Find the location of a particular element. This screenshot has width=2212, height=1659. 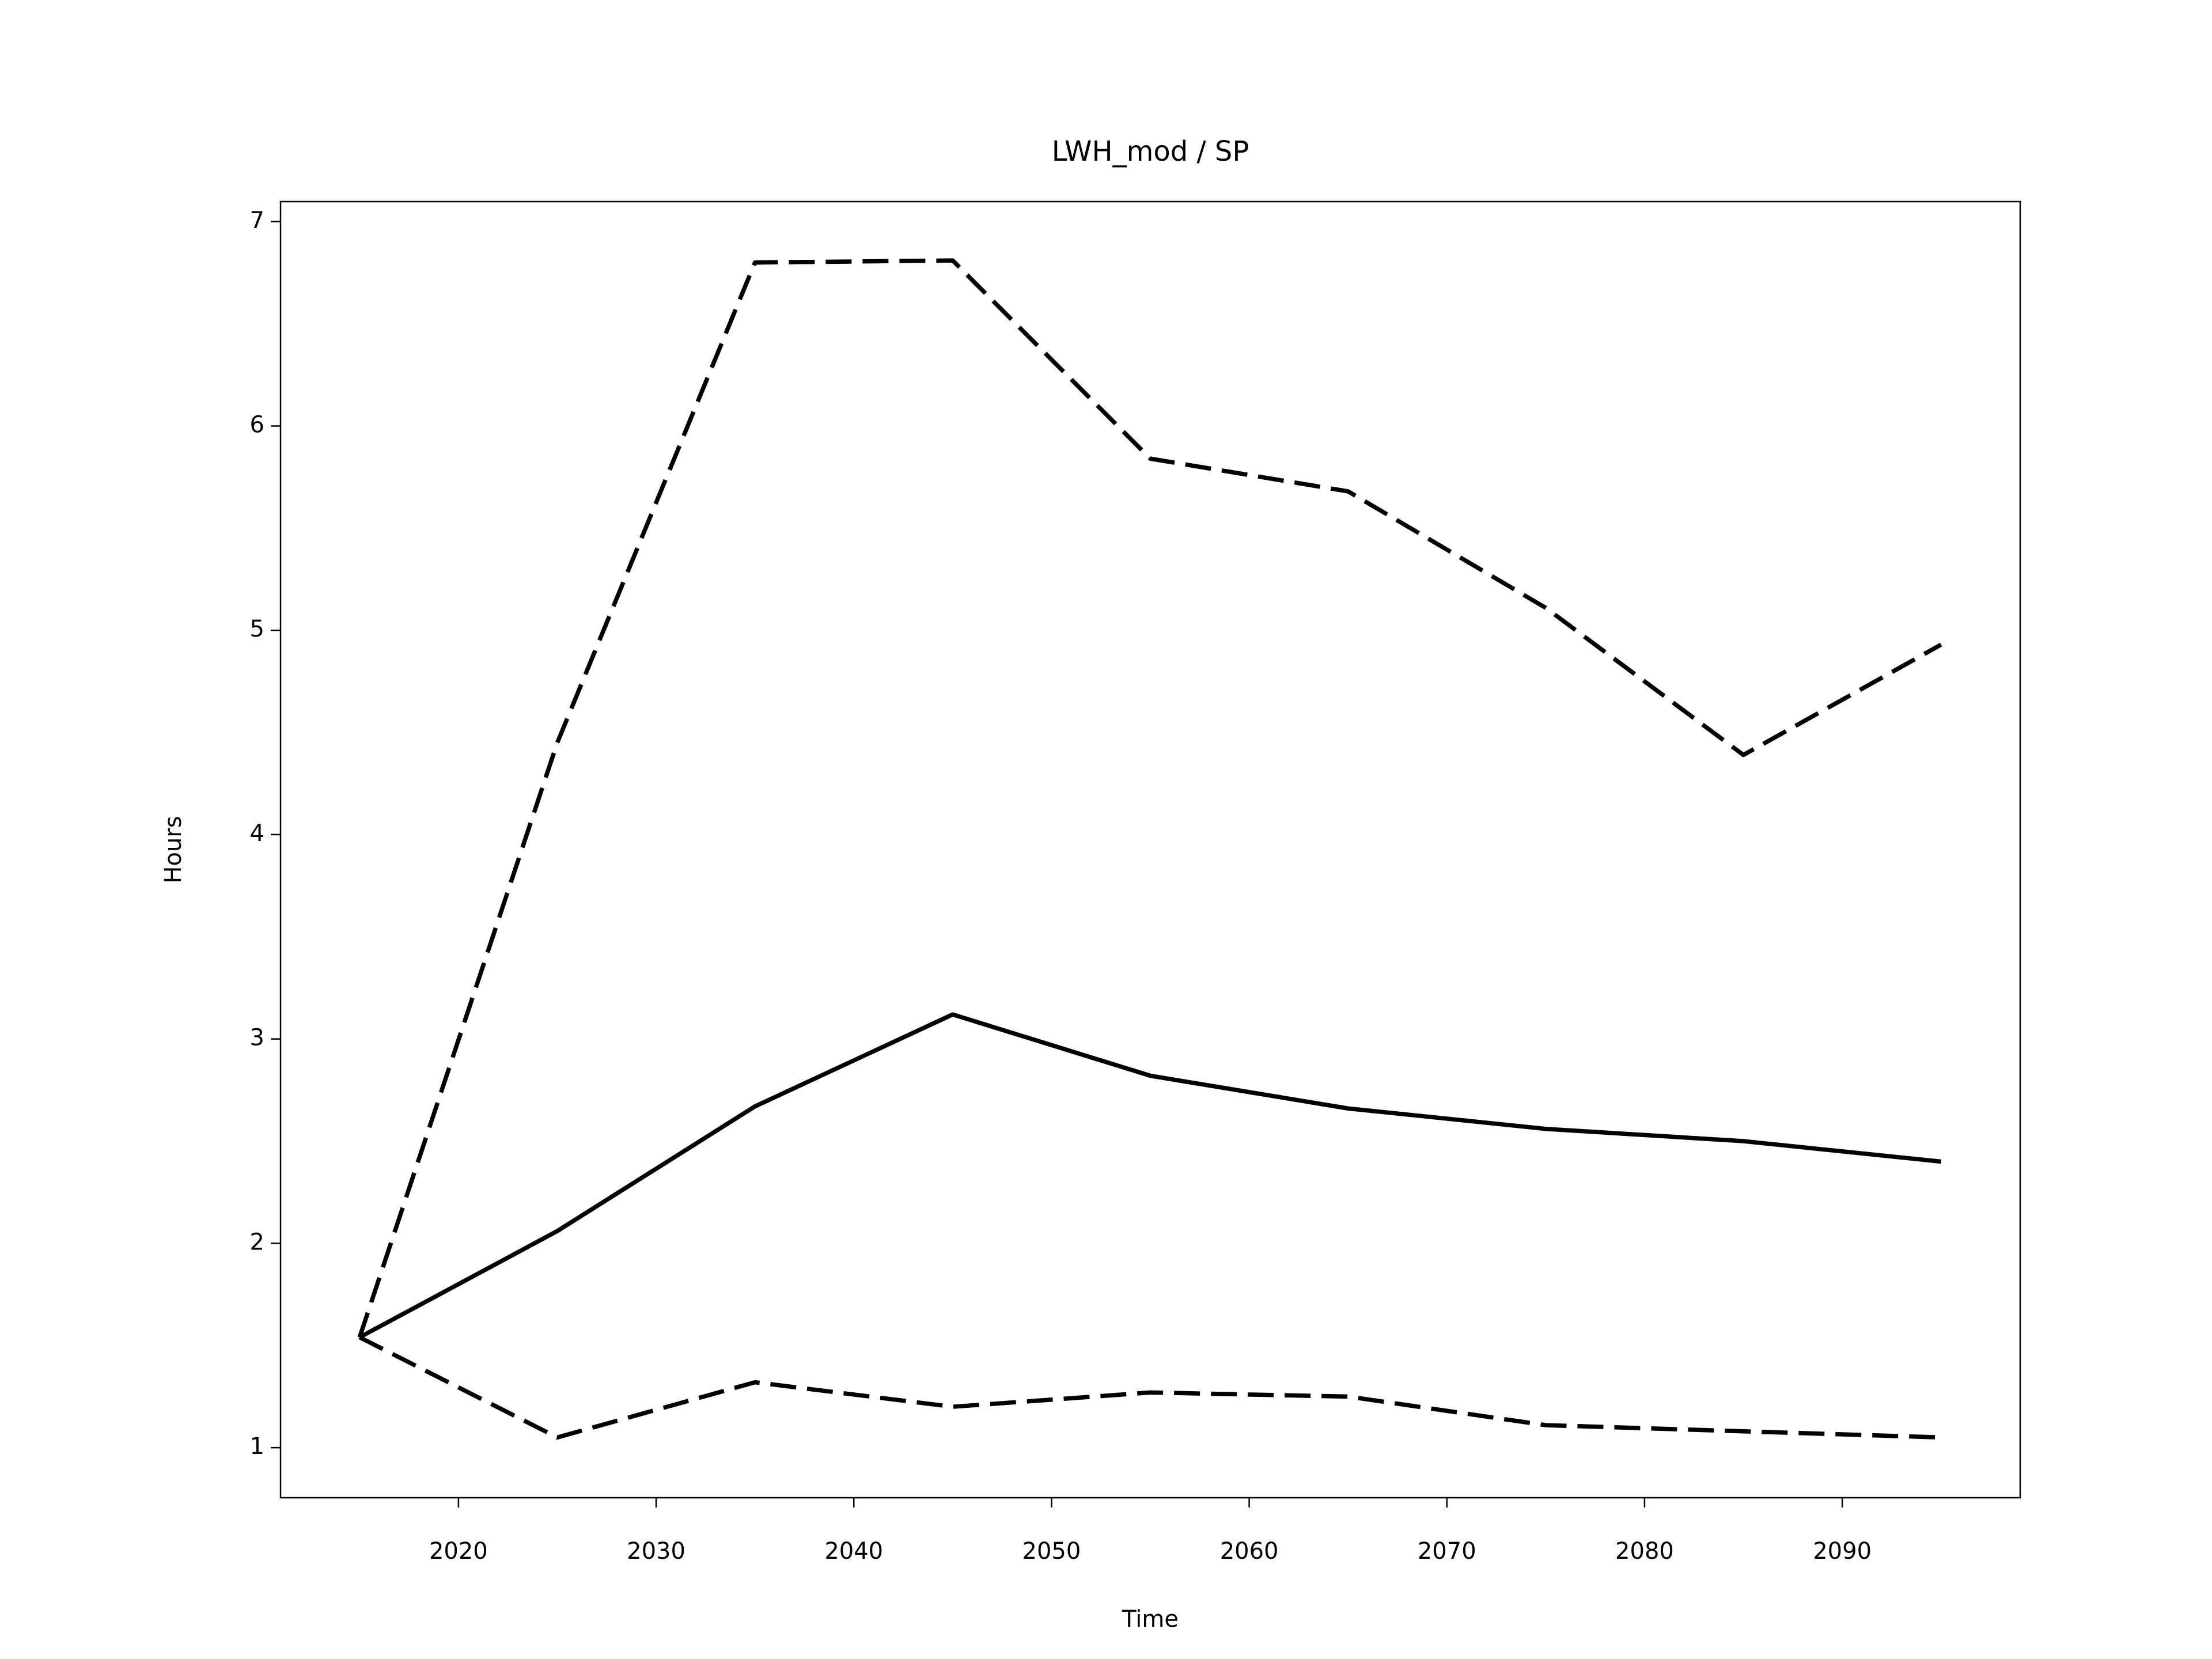

x-tick-label: 2070 is located at coordinates (1447, 1551).